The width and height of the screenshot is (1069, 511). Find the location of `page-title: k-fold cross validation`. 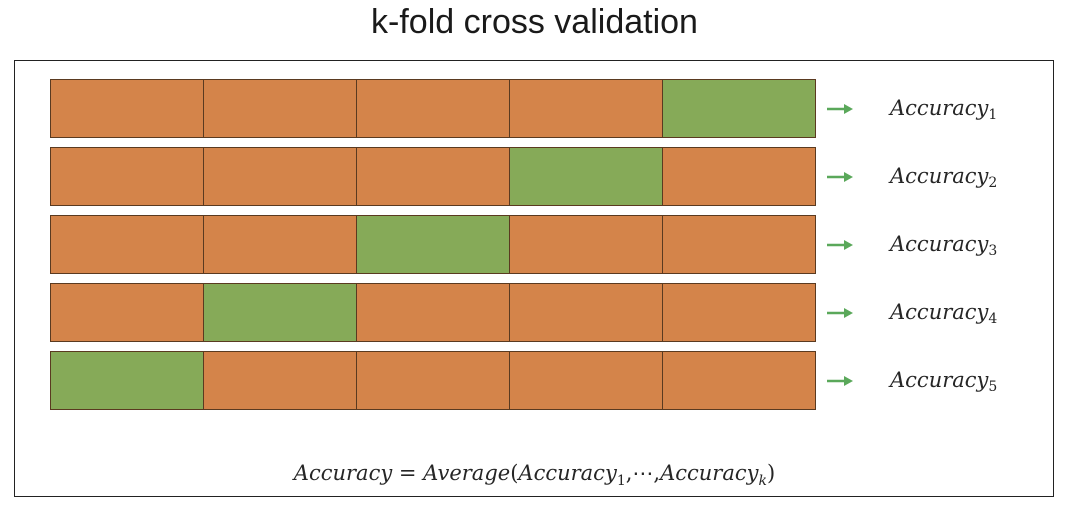

page-title: k-fold cross validation is located at coordinates (534, 22).